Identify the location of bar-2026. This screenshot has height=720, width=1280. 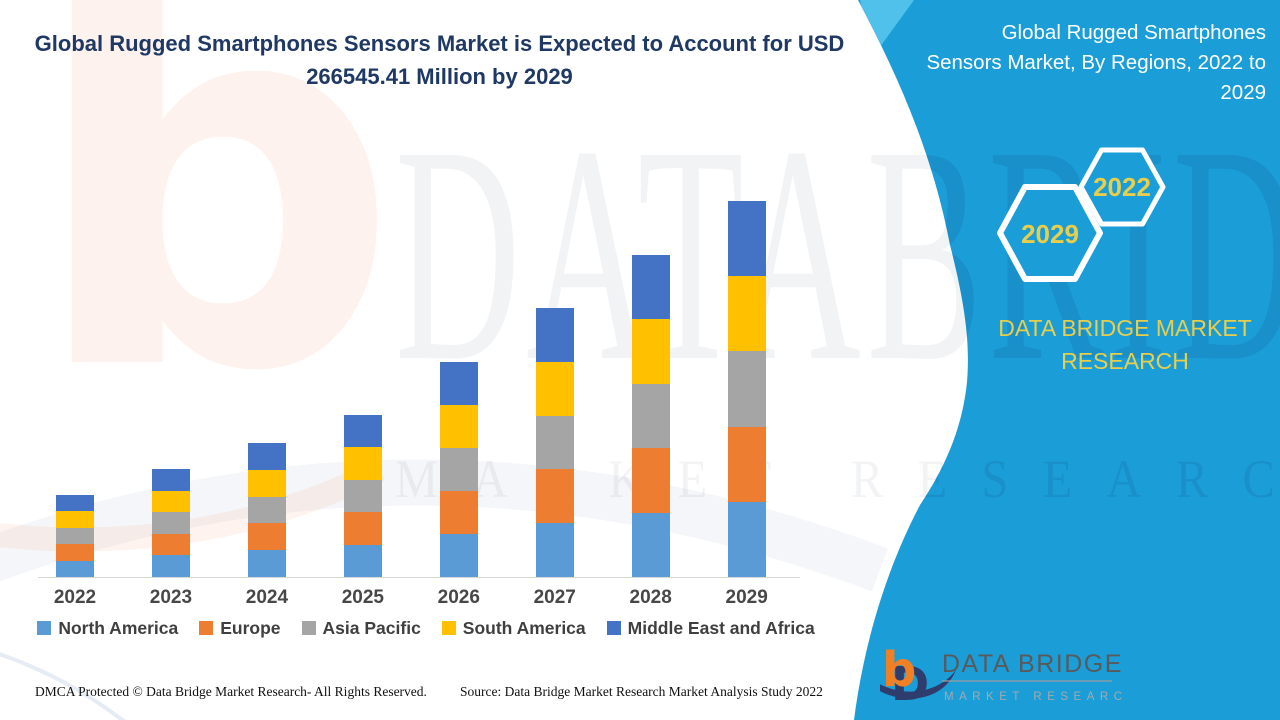
(458, 469).